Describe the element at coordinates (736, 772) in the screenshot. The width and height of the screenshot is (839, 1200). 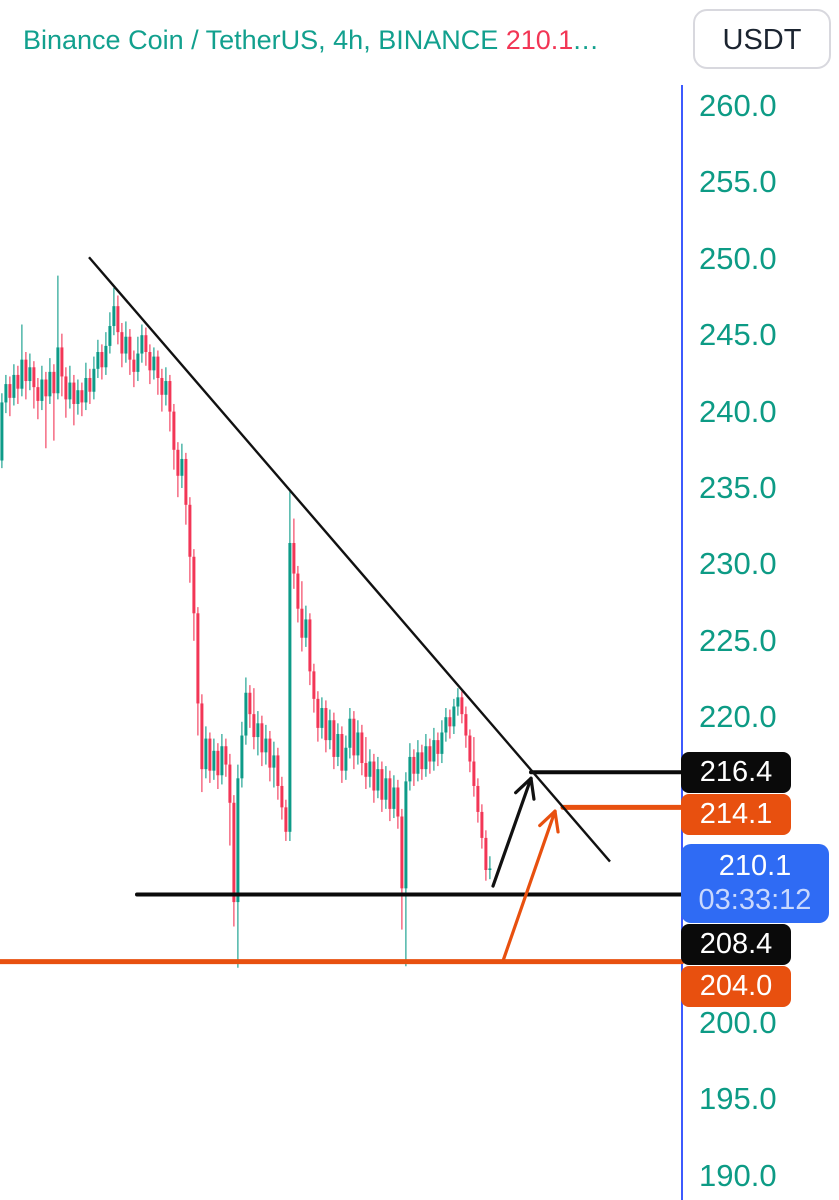
I see `price-level-label-216.4: 216.4` at that location.